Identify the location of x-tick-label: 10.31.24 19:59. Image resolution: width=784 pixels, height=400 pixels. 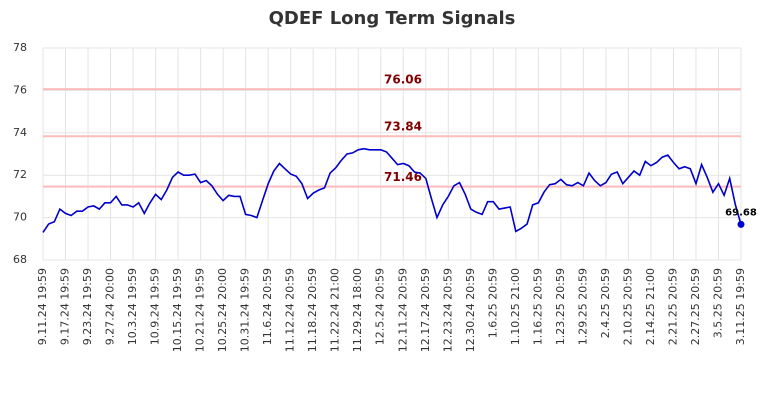
(245, 310).